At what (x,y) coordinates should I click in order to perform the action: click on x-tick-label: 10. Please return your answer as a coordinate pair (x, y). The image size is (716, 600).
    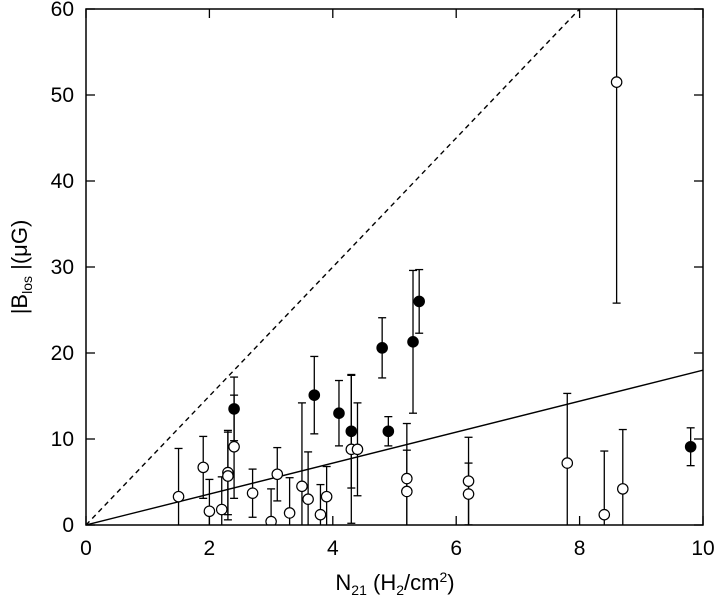
    Looking at the image, I should click on (702, 548).